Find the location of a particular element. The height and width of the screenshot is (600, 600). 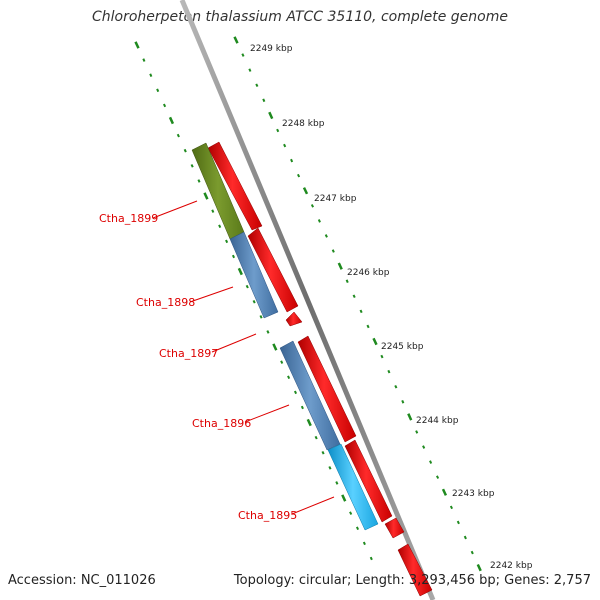

accession-text: Accession: NC_011026 is located at coordinates (82, 580).